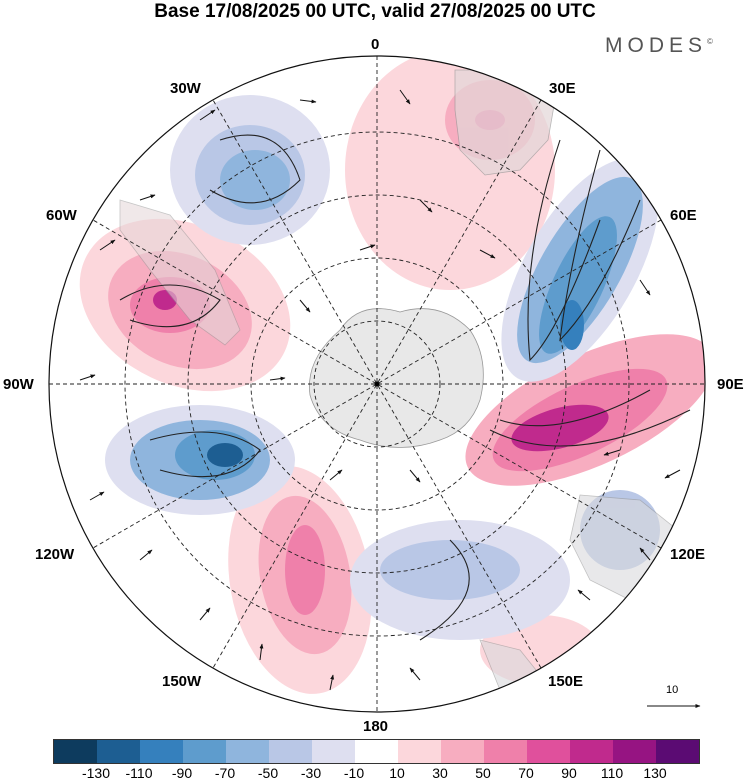 This screenshot has height=783, width=750. I want to click on colorbar-tick-label: 30, so click(440, 773).